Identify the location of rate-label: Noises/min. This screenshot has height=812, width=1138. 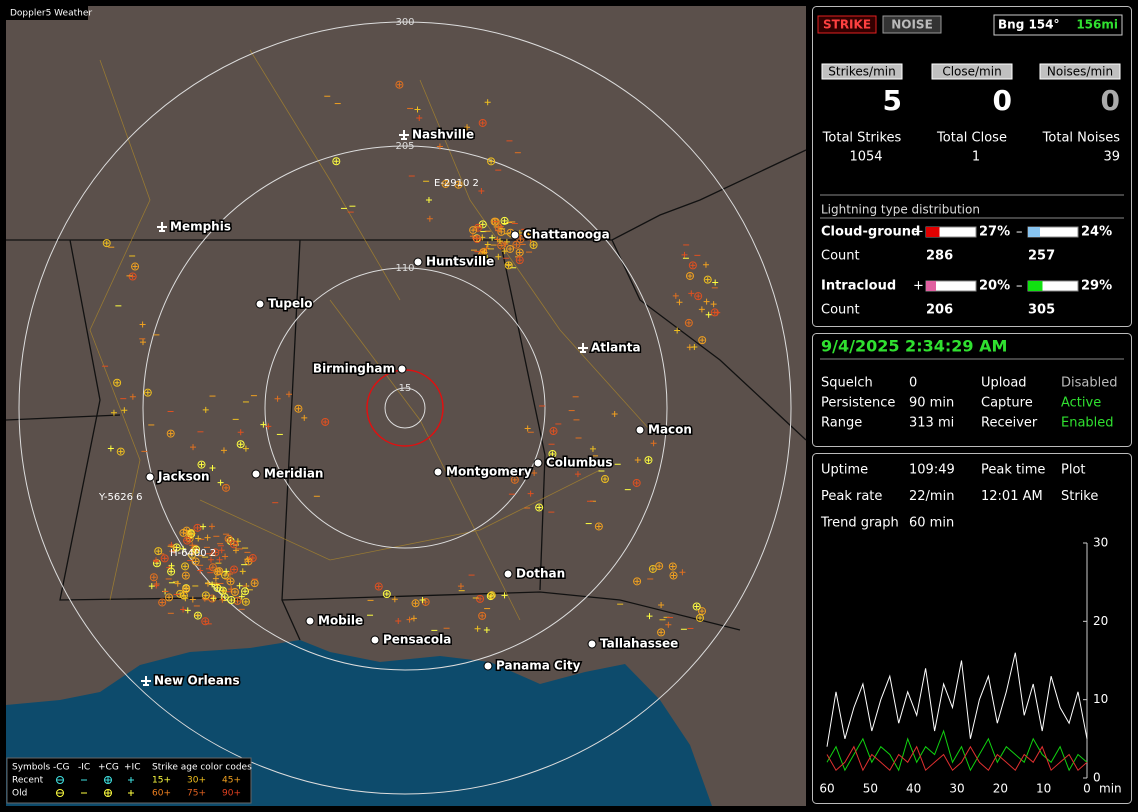
(1080, 72).